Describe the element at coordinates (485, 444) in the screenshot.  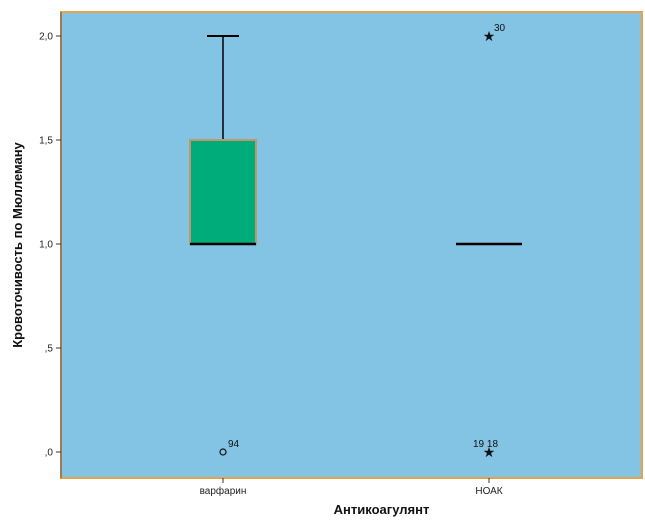
I see `outlier-label: 19 18` at that location.